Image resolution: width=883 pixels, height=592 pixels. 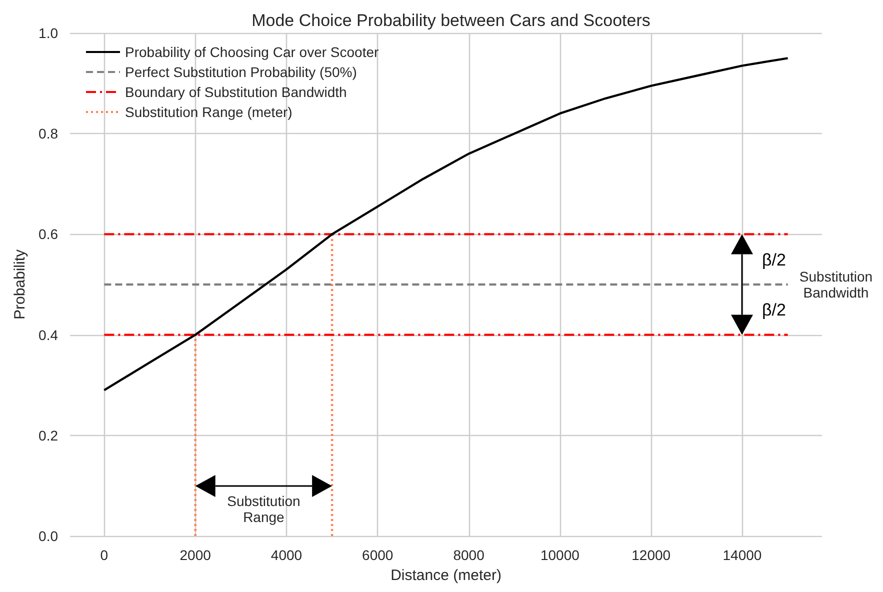 What do you see at coordinates (451, 20) in the screenshot?
I see `chart-title: Mode Choice Probability between Cars and Scooters` at bounding box center [451, 20].